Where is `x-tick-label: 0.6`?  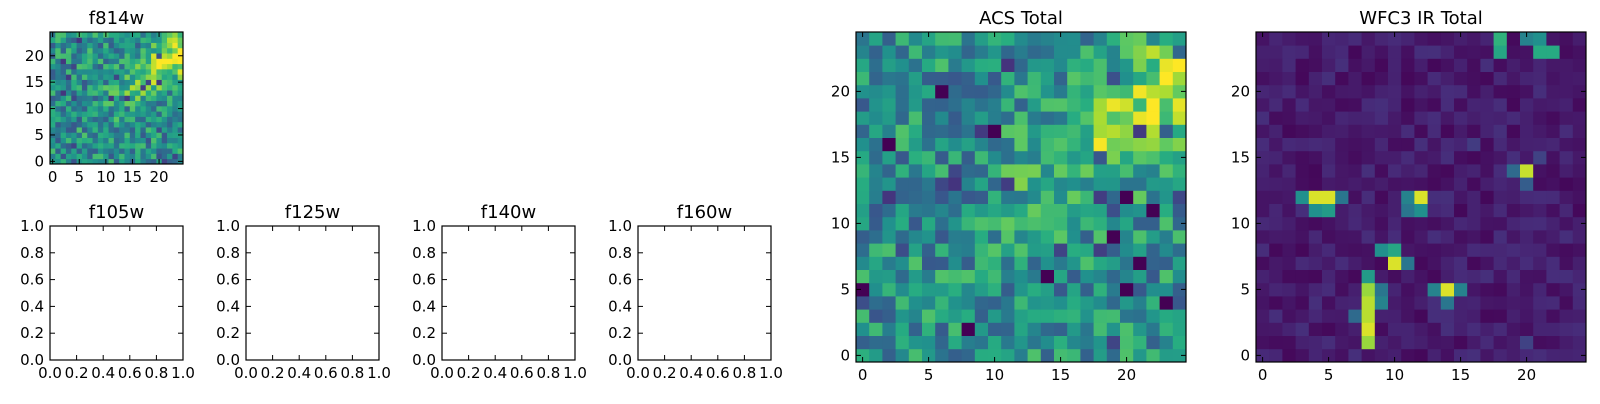 x-tick-label: 0.6 is located at coordinates (718, 373).